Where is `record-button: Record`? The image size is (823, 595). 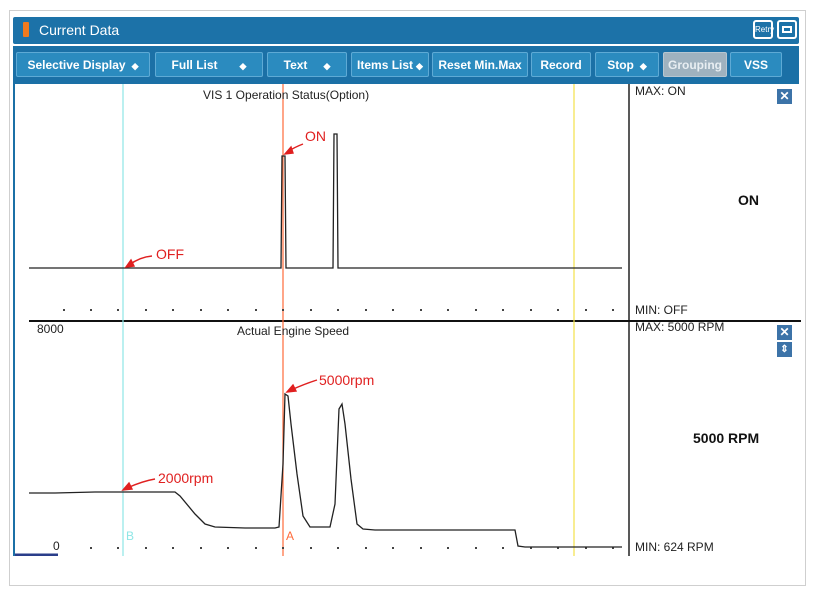 record-button: Record is located at coordinates (561, 64).